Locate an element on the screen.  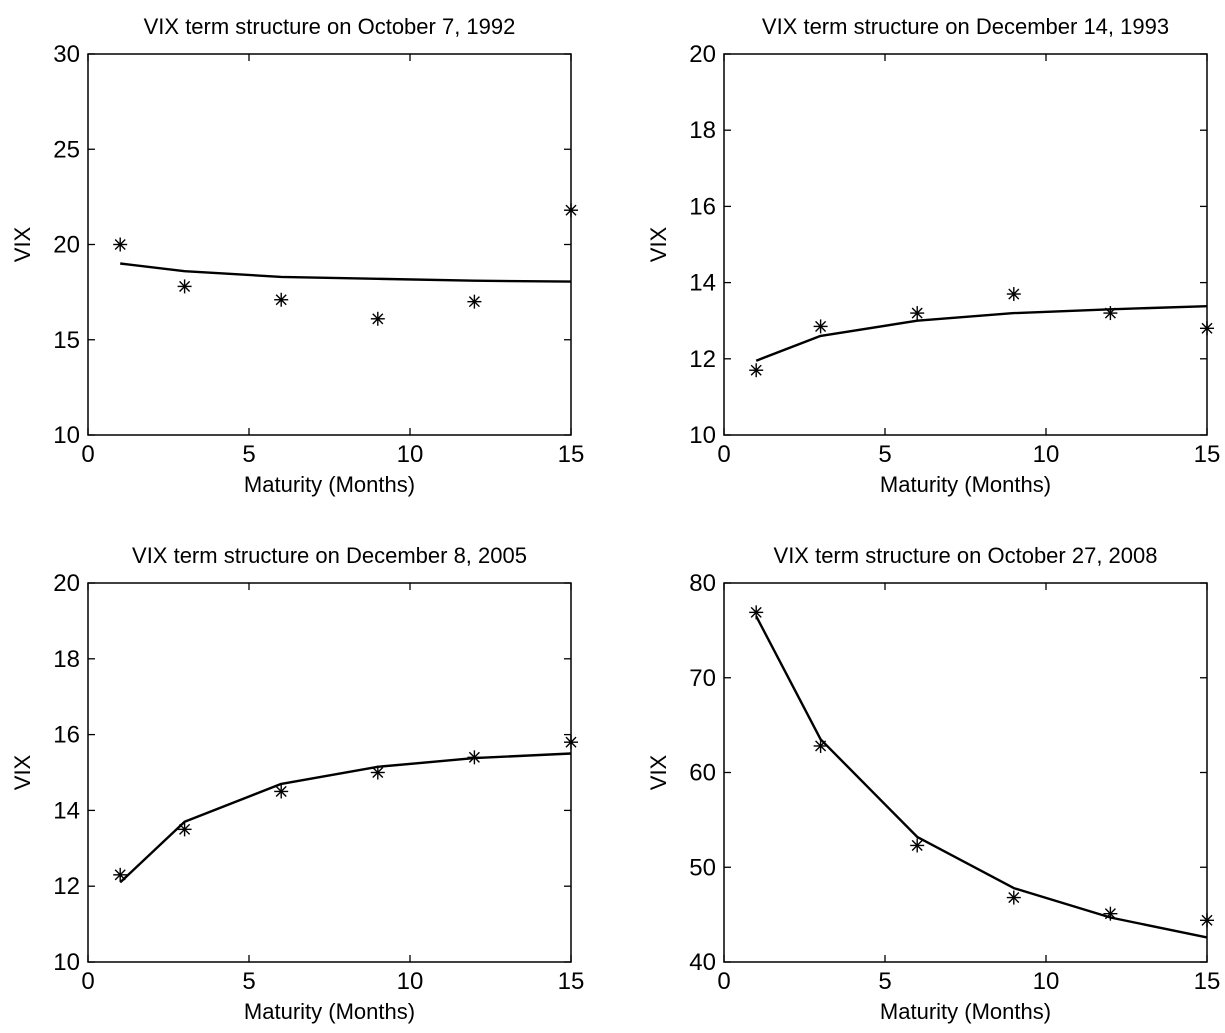
y-tick-label: 50 is located at coordinates (702, 867).